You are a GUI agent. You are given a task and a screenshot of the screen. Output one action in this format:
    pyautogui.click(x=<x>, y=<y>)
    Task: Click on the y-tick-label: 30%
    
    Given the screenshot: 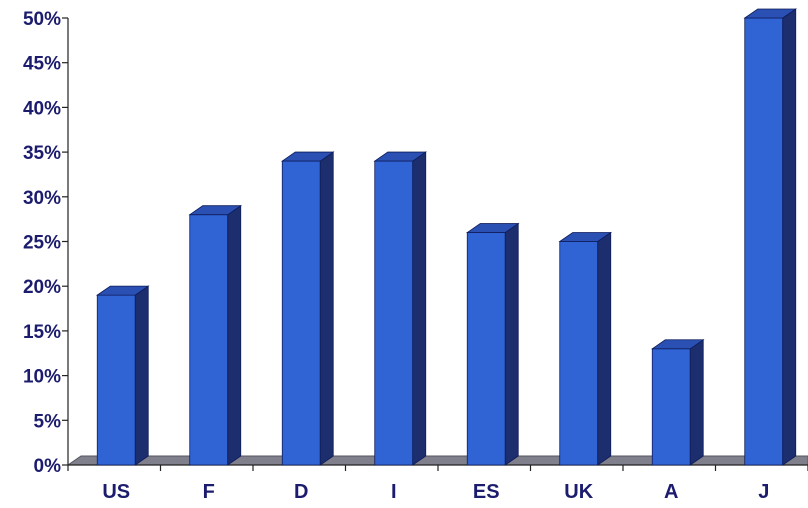 What is the action you would take?
    pyautogui.click(x=42, y=198)
    